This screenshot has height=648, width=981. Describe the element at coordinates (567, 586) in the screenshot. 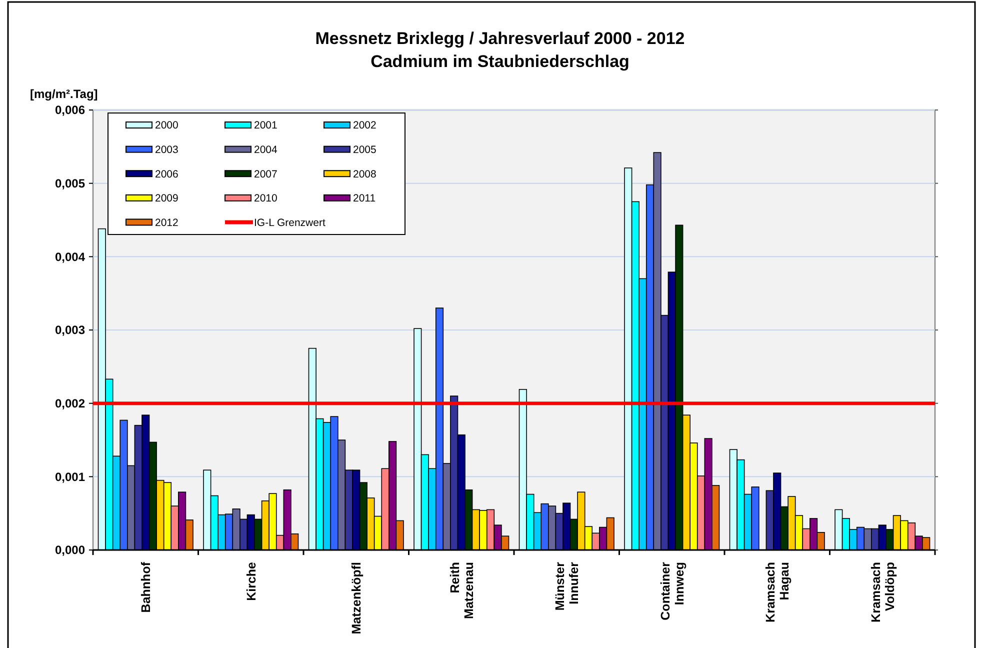

I see `x-tick-label: Münster Innufer` at that location.